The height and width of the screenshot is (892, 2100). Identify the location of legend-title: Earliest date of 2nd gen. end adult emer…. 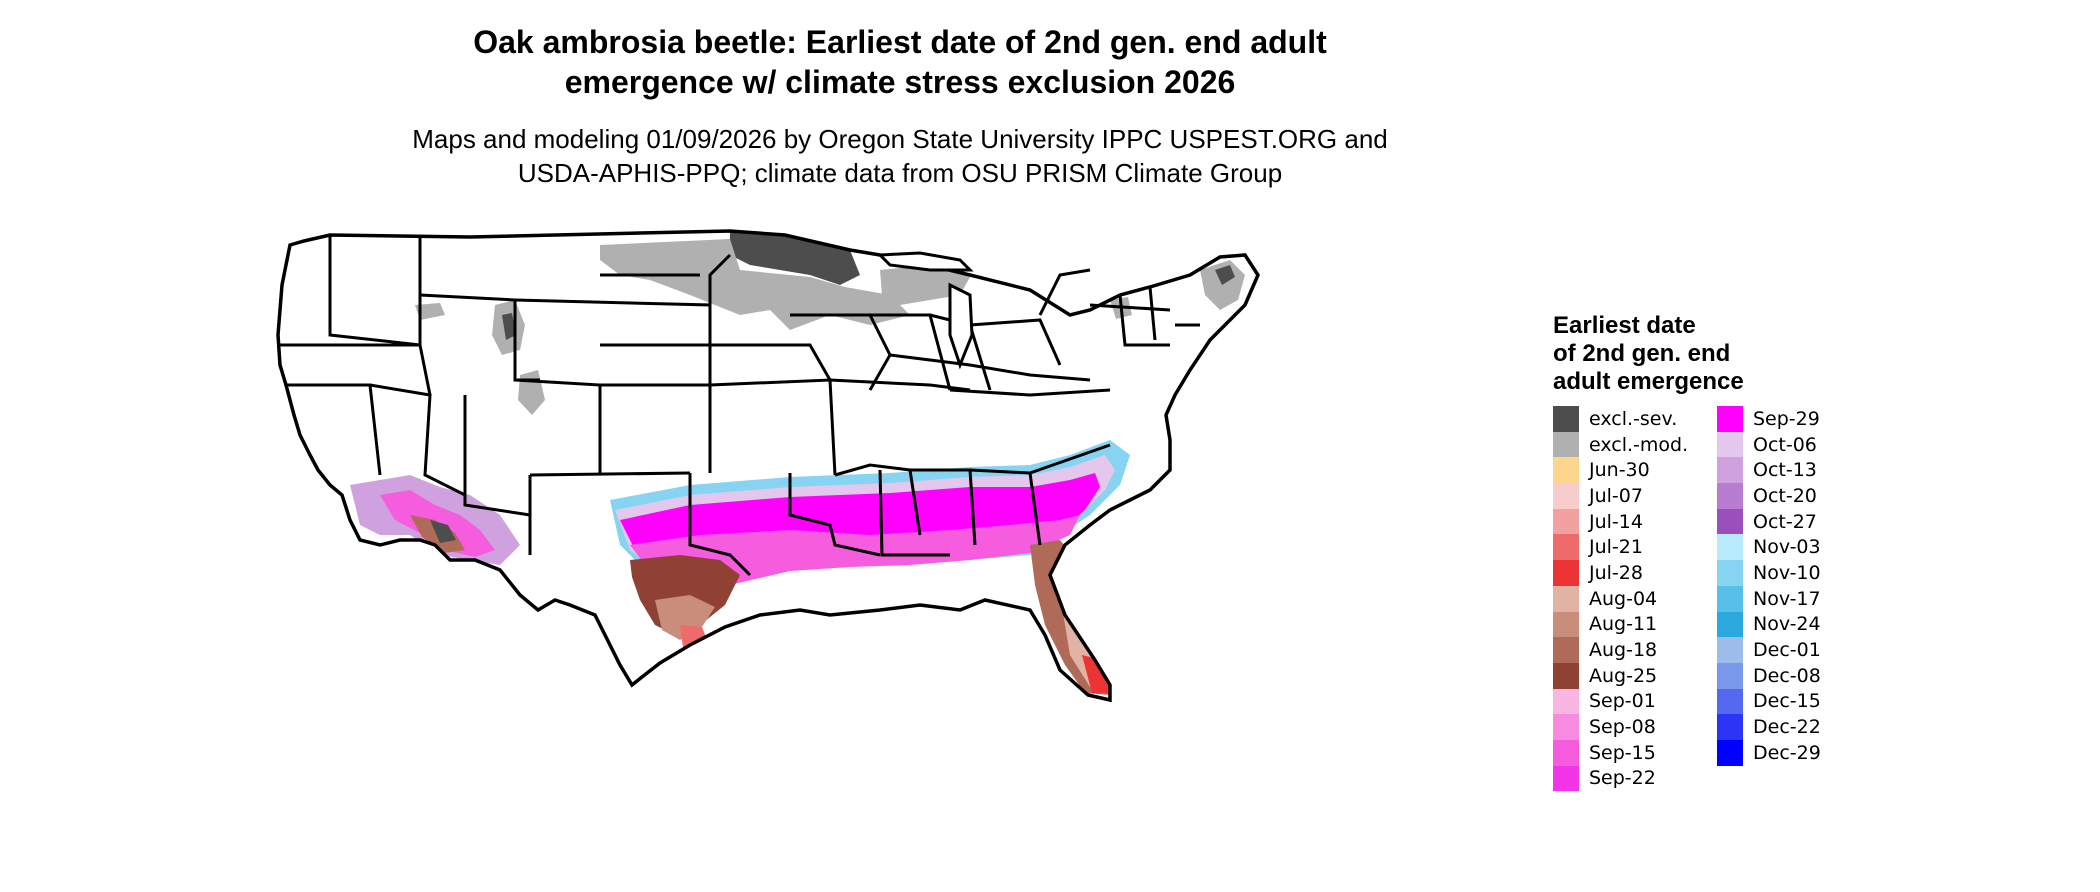
(1648, 353).